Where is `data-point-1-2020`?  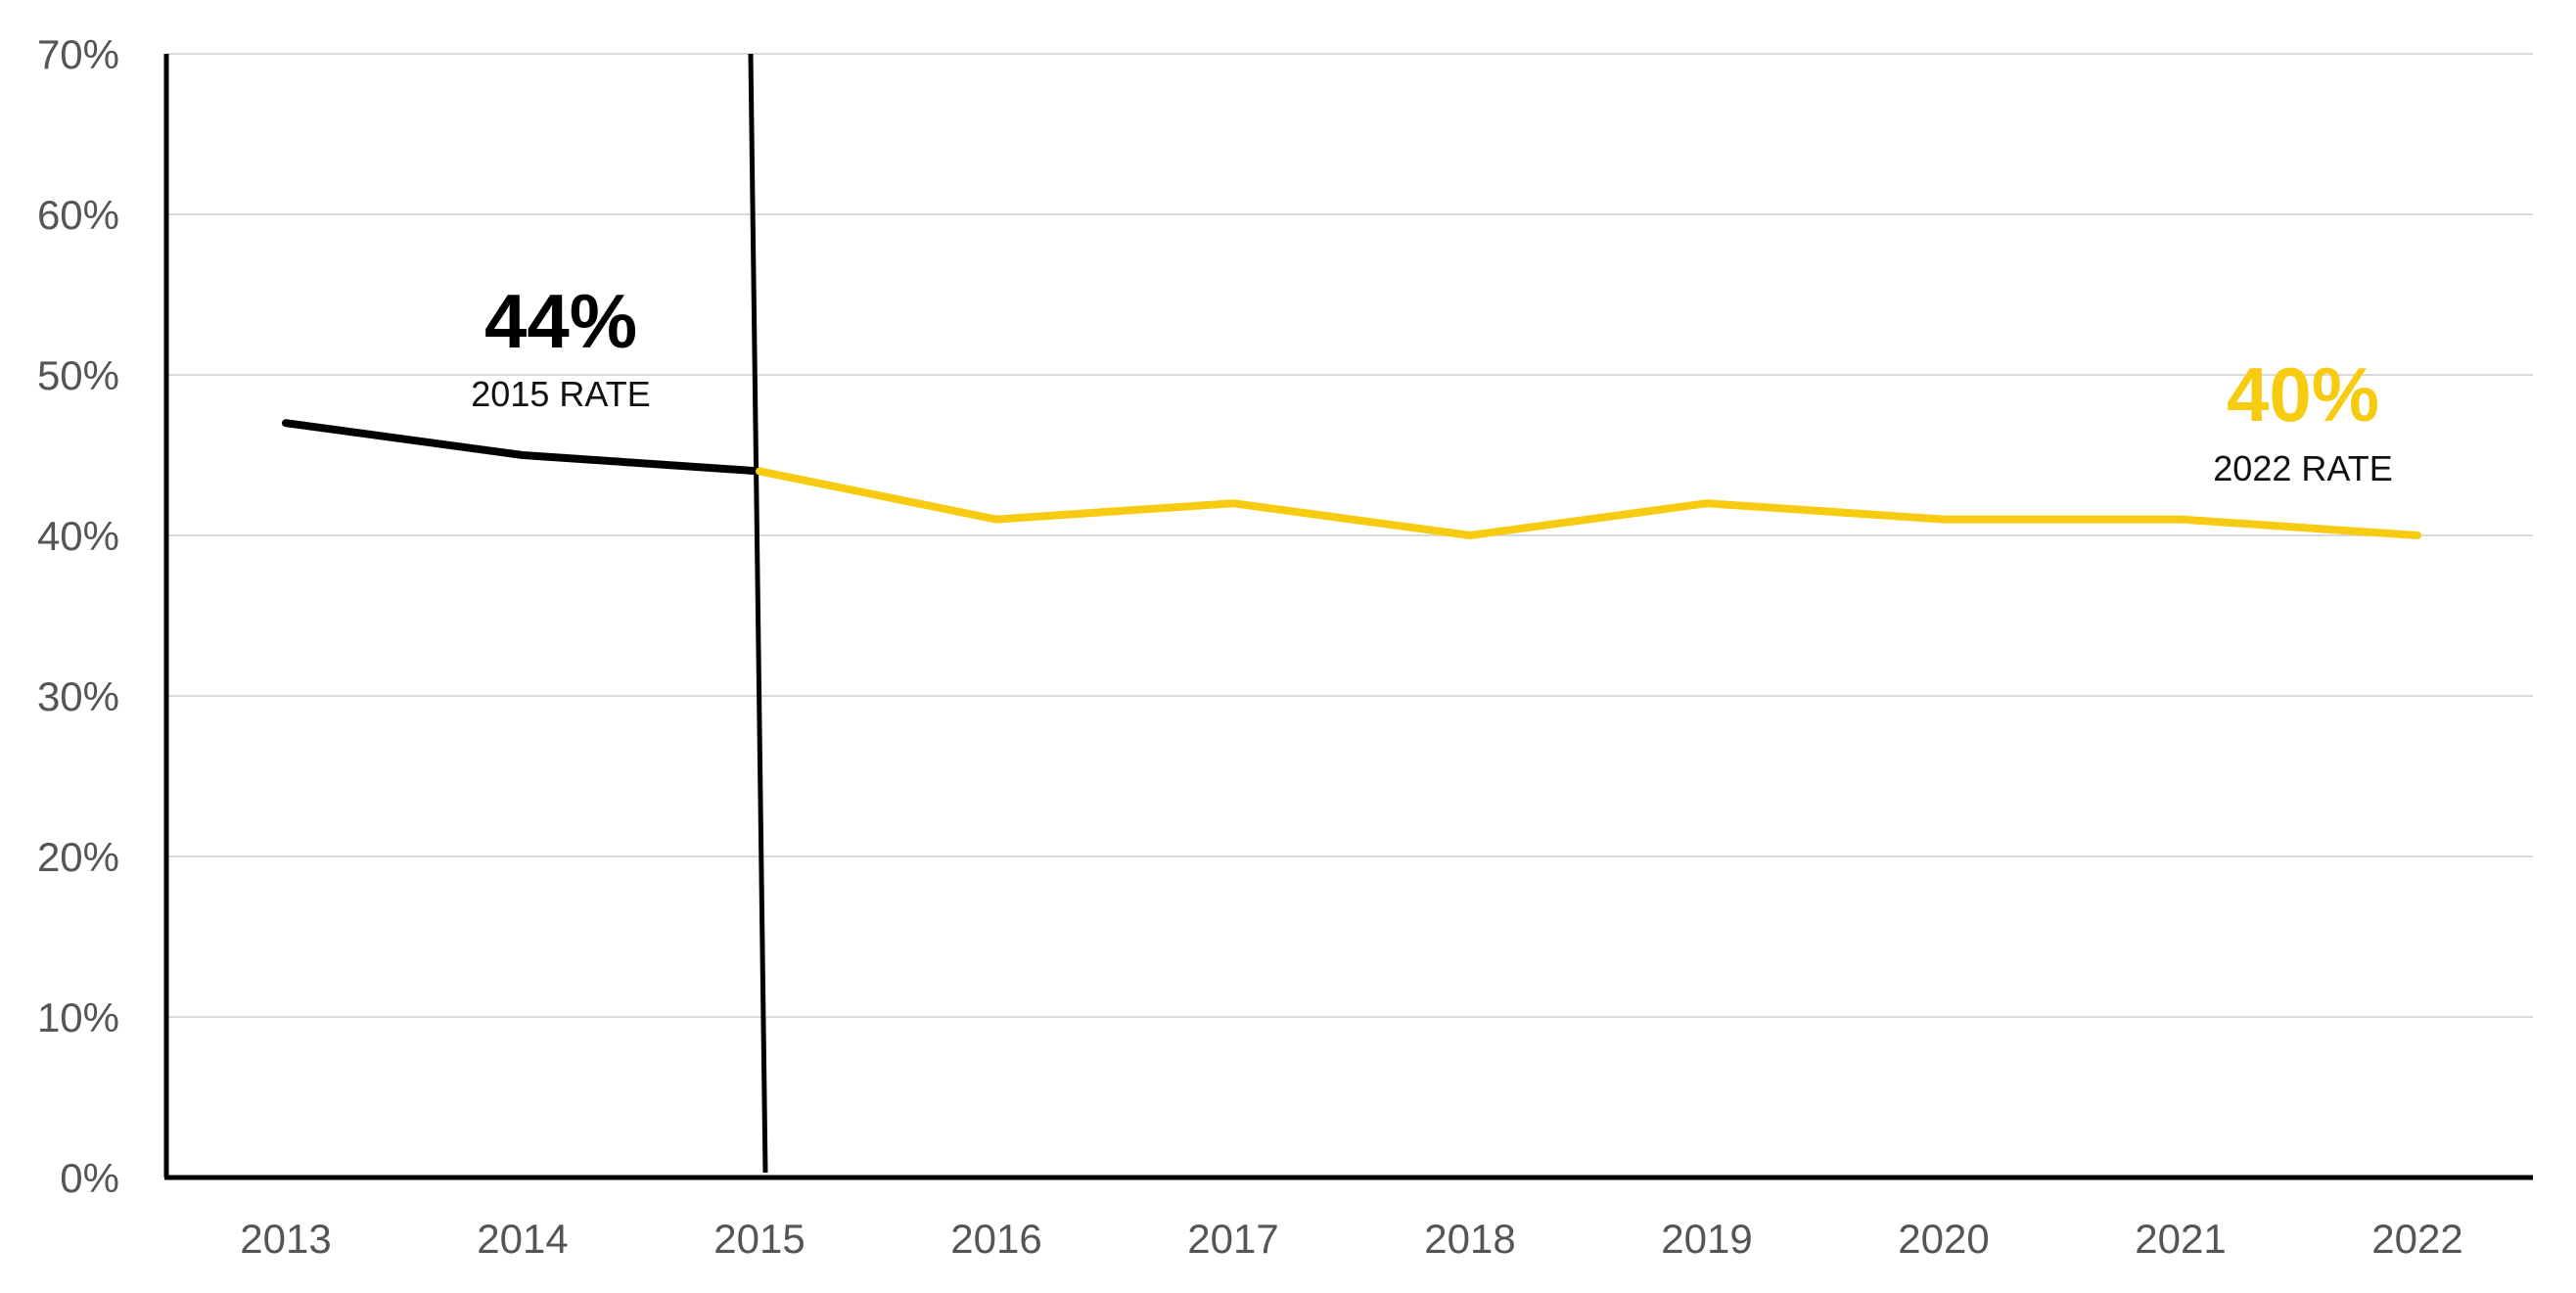 data-point-1-2020 is located at coordinates (1944, 519).